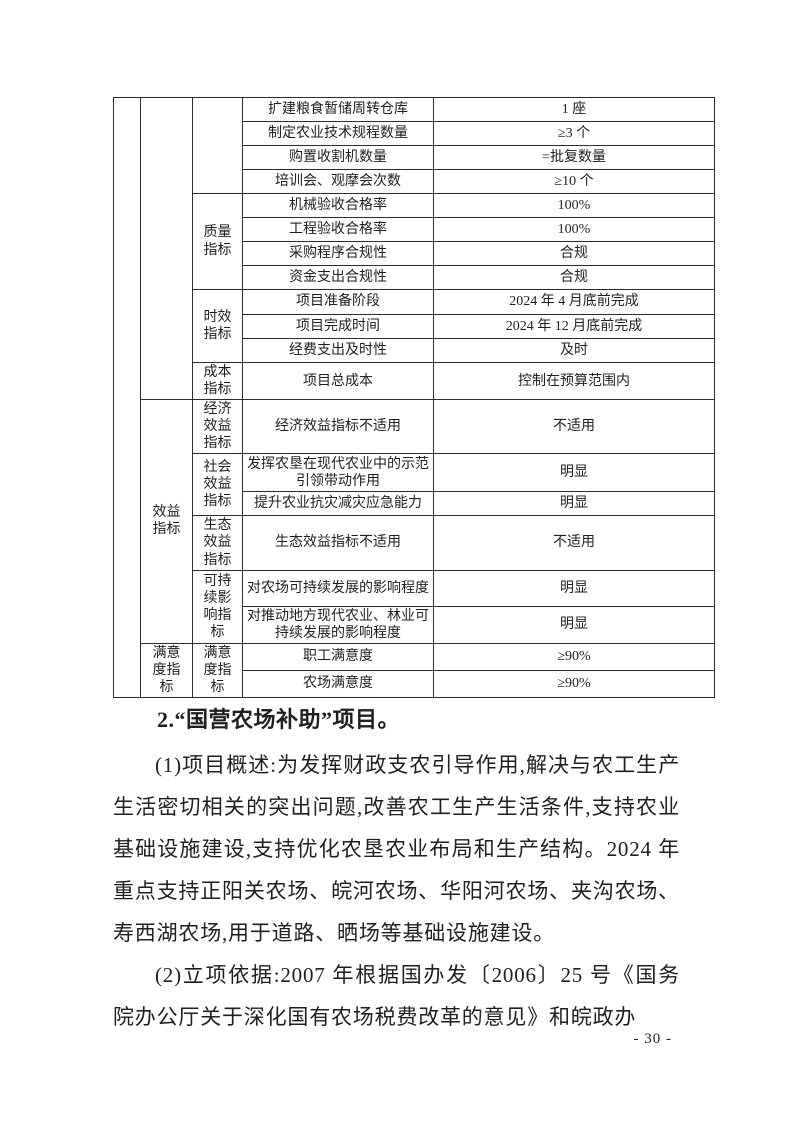 The width and height of the screenshot is (794, 1123). What do you see at coordinates (338, 350) in the screenshot?
I see `indicator-name-cell: 经费支出及时性` at bounding box center [338, 350].